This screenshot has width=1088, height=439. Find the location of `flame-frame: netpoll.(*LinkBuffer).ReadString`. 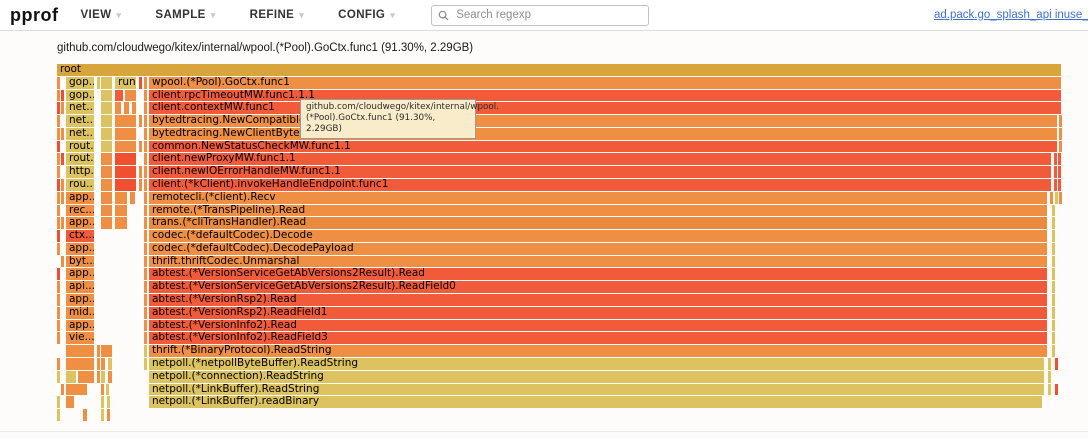

flame-frame: netpoll.(*LinkBuffer).ReadString is located at coordinates (596, 389).